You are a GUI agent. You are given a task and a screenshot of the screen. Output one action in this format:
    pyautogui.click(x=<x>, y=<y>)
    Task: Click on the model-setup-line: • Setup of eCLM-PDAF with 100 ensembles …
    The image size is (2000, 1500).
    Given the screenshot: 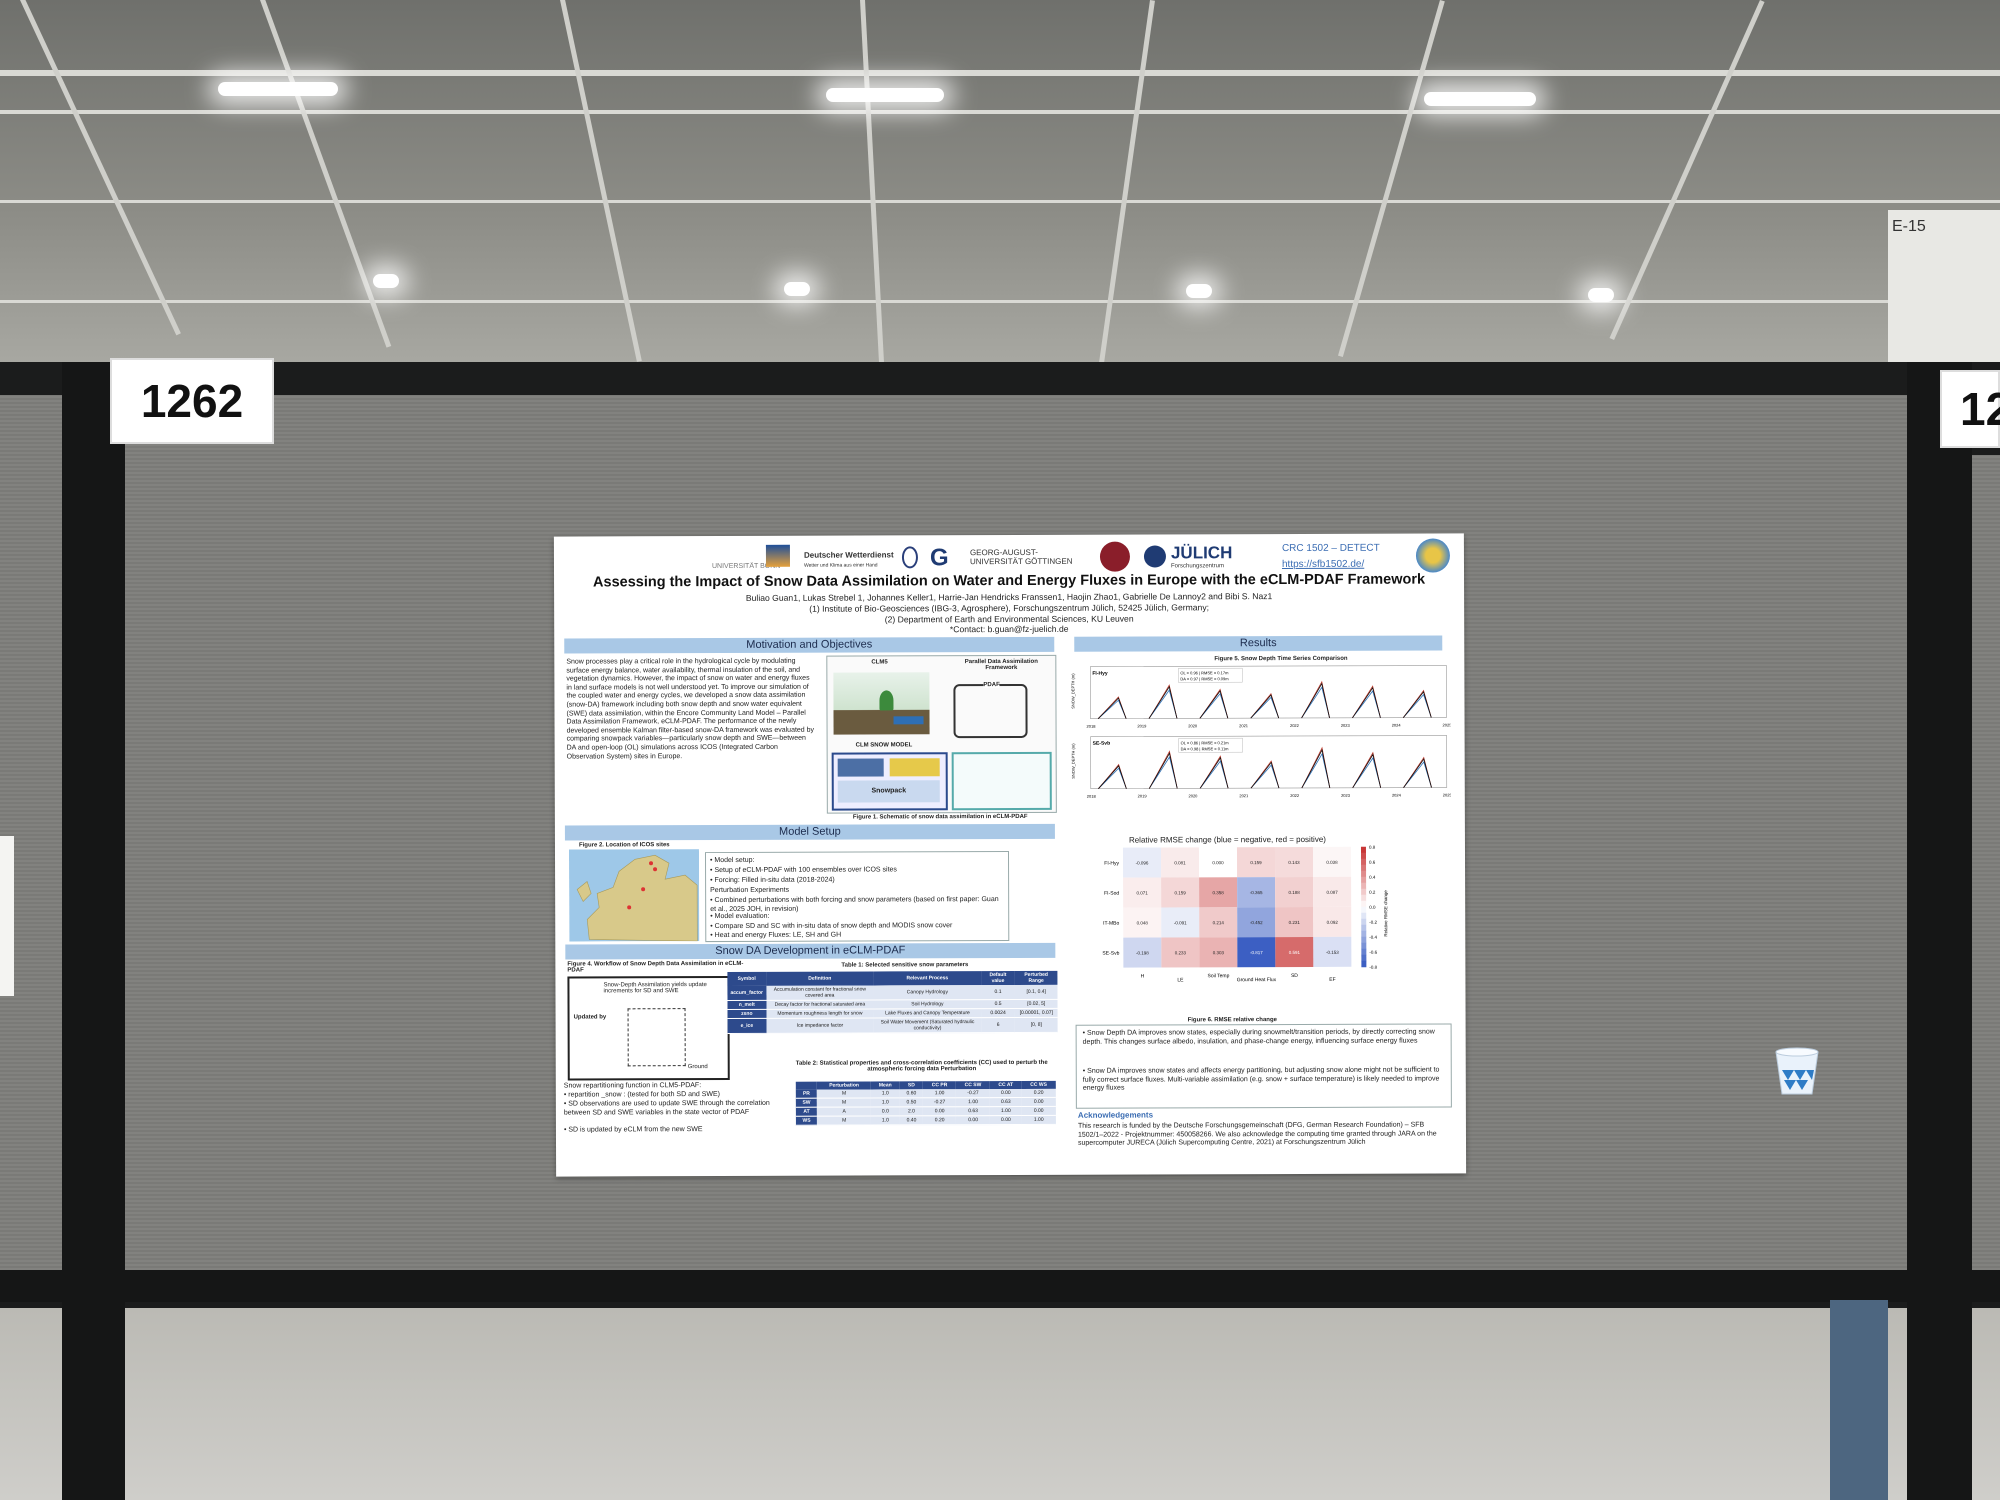 What is the action you would take?
    pyautogui.click(x=803, y=870)
    